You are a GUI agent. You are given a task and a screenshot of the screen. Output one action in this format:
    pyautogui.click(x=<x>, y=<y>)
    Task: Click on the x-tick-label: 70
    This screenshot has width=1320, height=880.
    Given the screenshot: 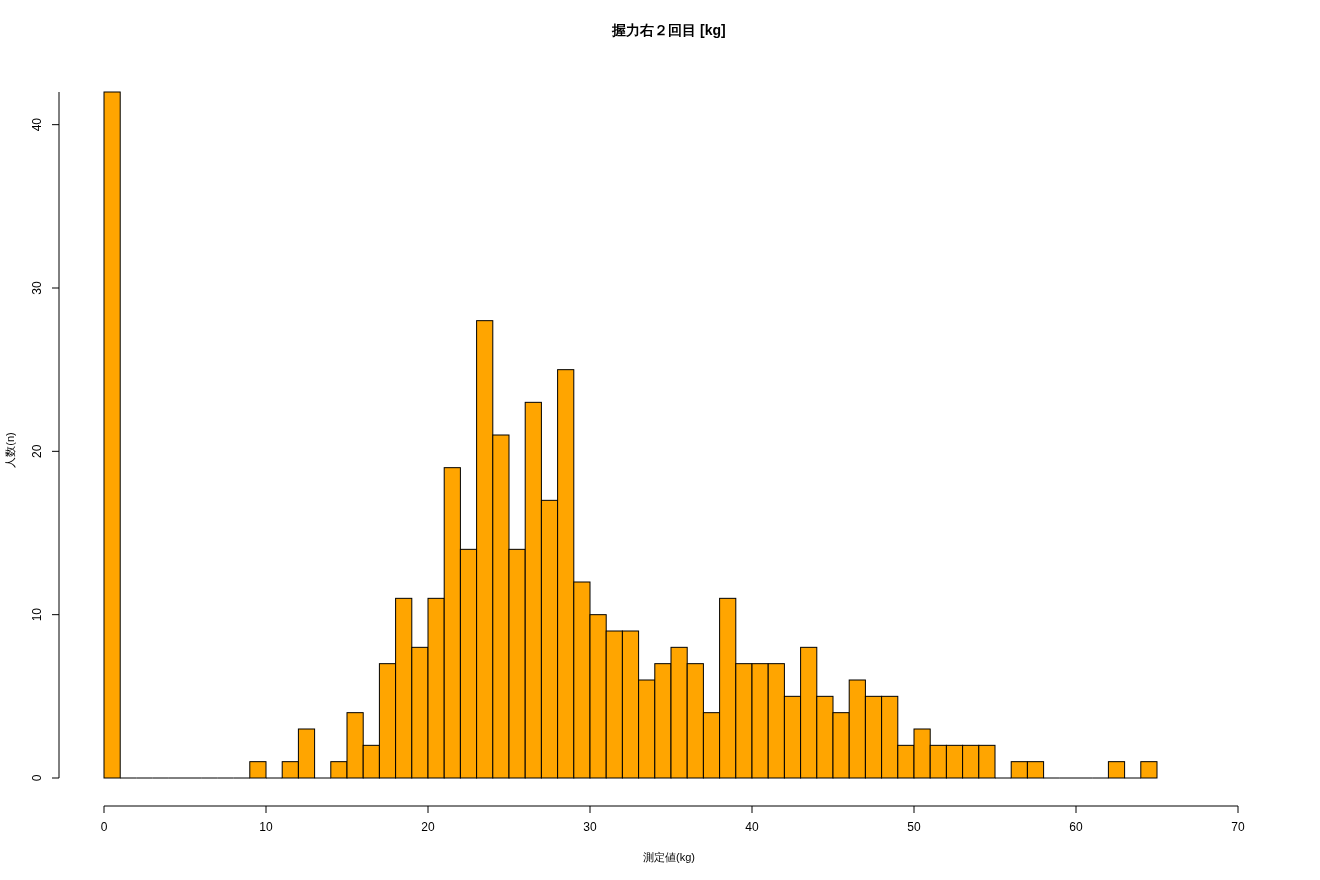 What is the action you would take?
    pyautogui.click(x=1238, y=827)
    